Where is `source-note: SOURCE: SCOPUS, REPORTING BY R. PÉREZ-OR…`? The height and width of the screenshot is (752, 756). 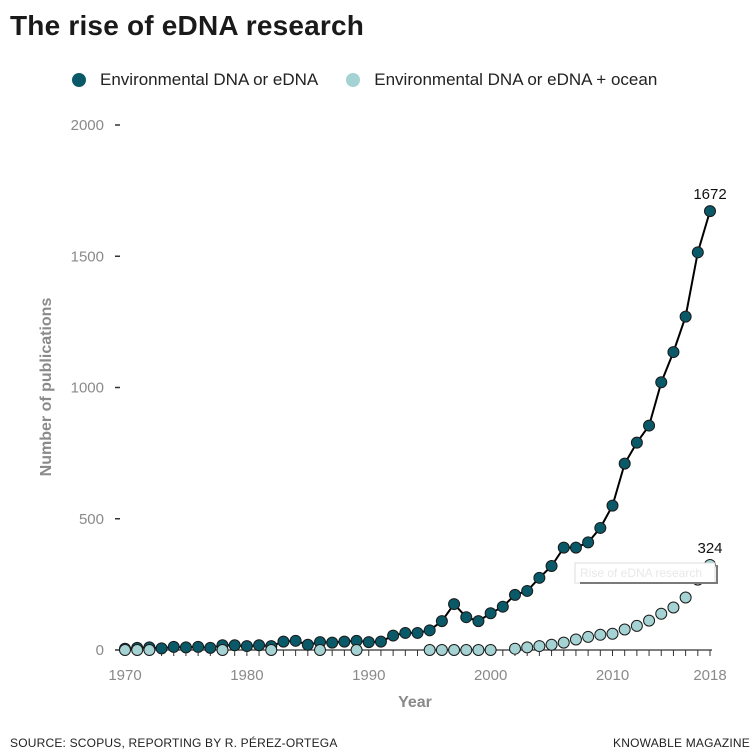
source-note: SOURCE: SCOPUS, REPORTING BY R. PÉREZ-OR… is located at coordinates (174, 743).